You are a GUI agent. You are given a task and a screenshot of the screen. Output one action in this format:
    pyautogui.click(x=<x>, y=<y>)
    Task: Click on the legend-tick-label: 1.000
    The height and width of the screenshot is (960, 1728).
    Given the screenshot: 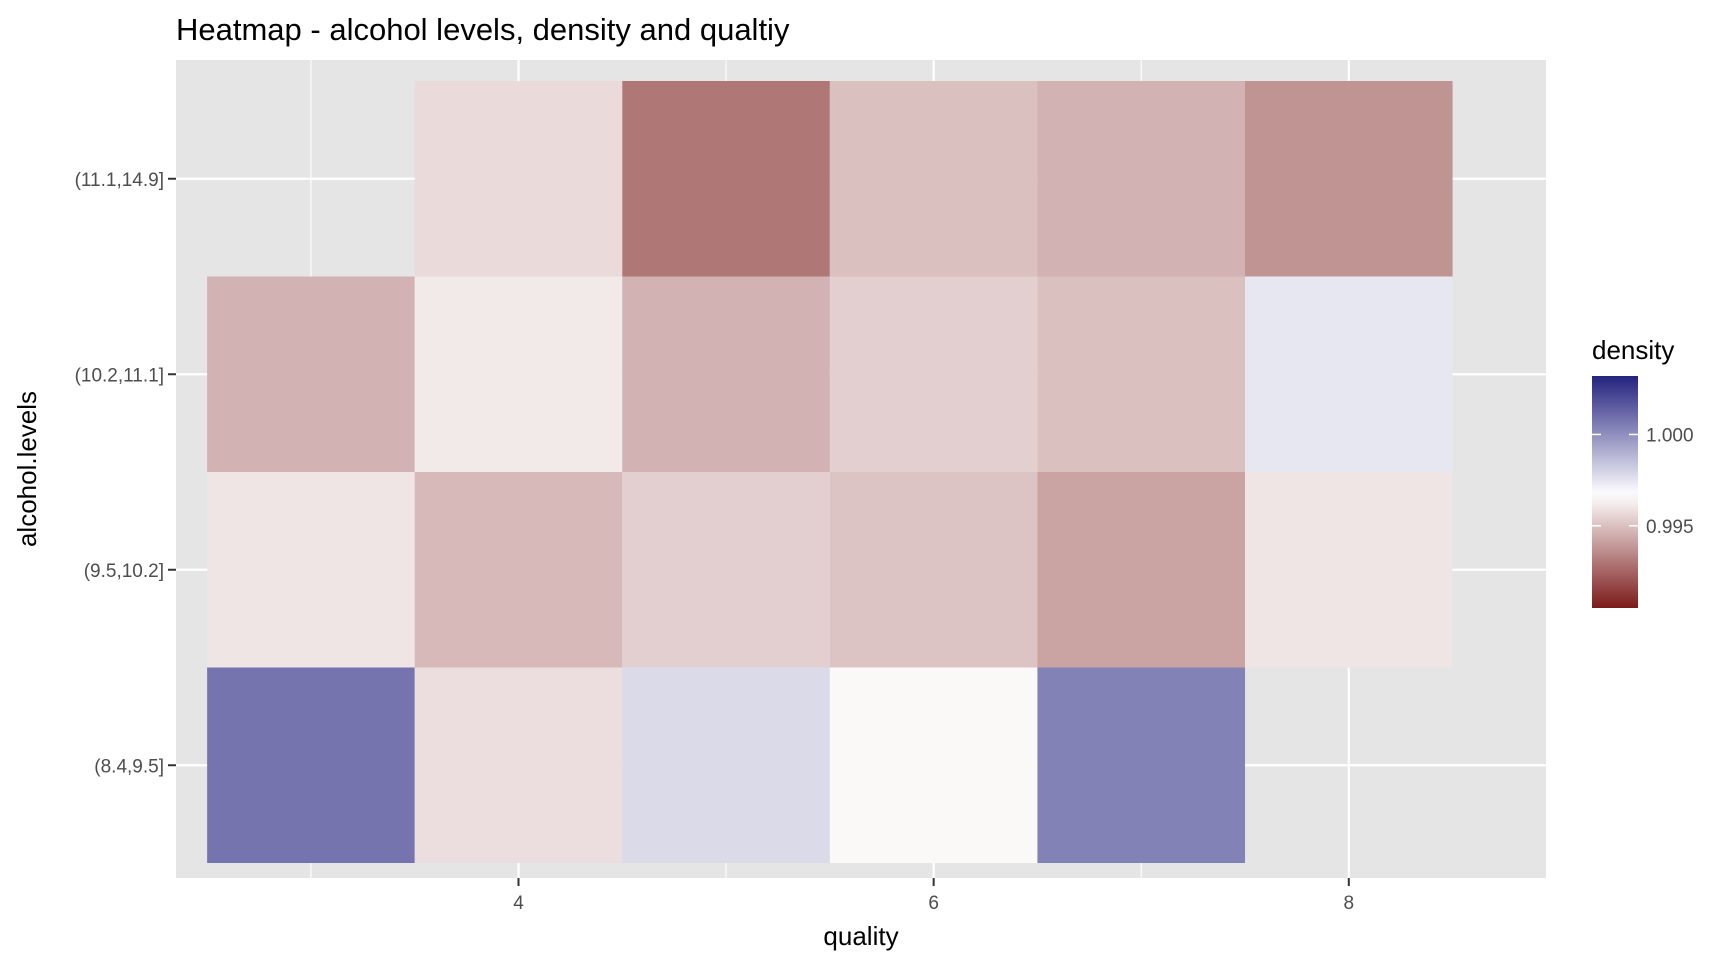 What is the action you would take?
    pyautogui.click(x=1670, y=435)
    